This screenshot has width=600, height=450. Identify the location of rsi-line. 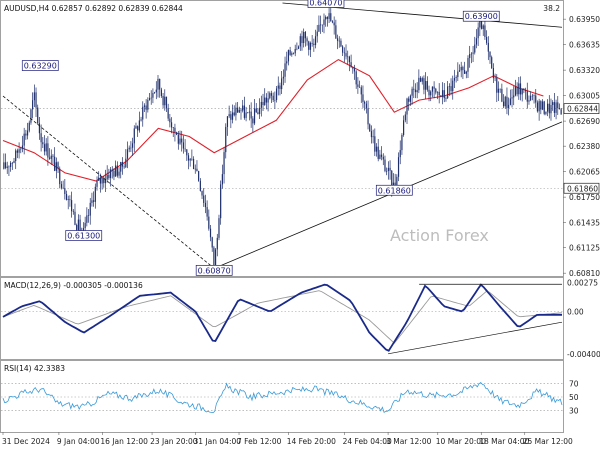
(282, 397).